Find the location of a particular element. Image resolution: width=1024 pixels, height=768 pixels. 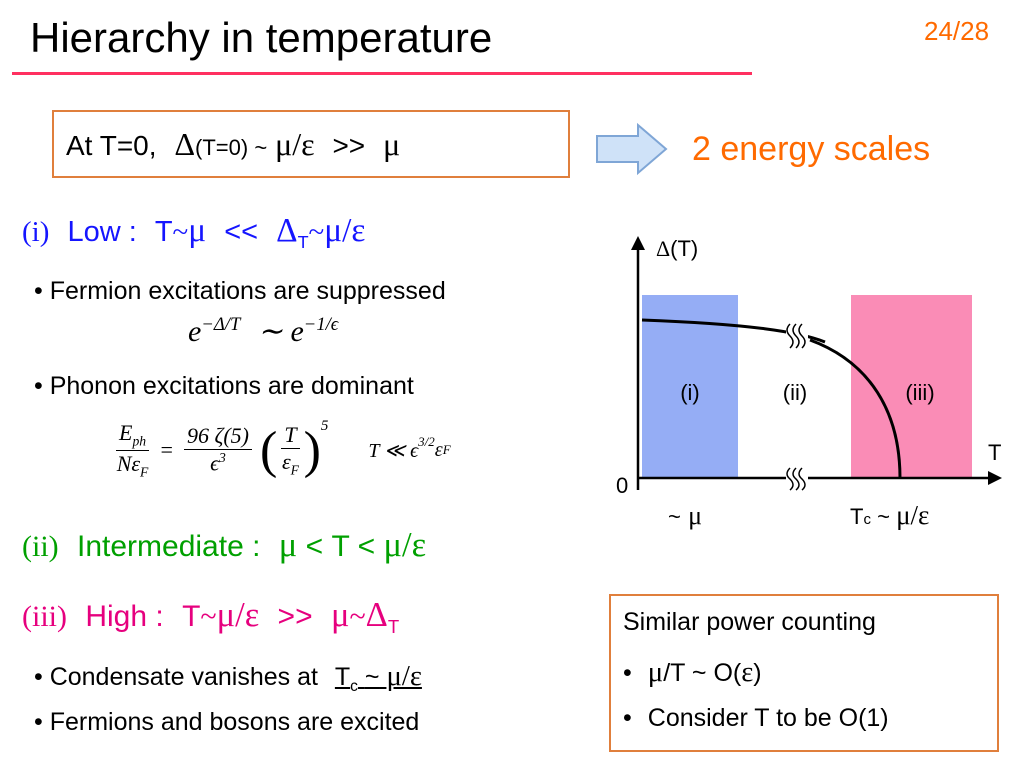

text: Nε is located at coordinates (128, 463).